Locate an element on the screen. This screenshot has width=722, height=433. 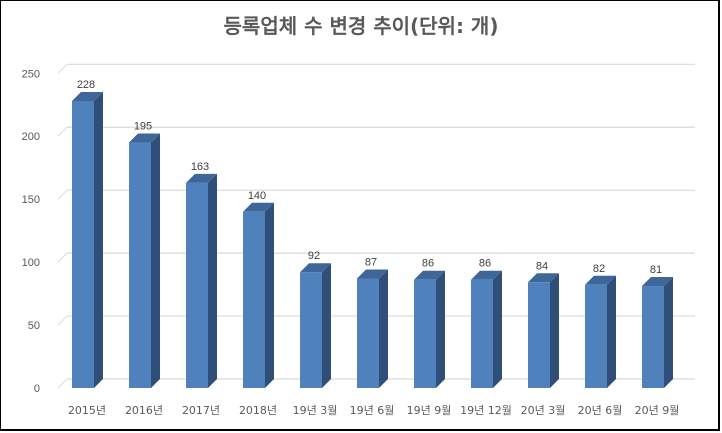
x-tick-label: 20년 6월 is located at coordinates (600, 410).